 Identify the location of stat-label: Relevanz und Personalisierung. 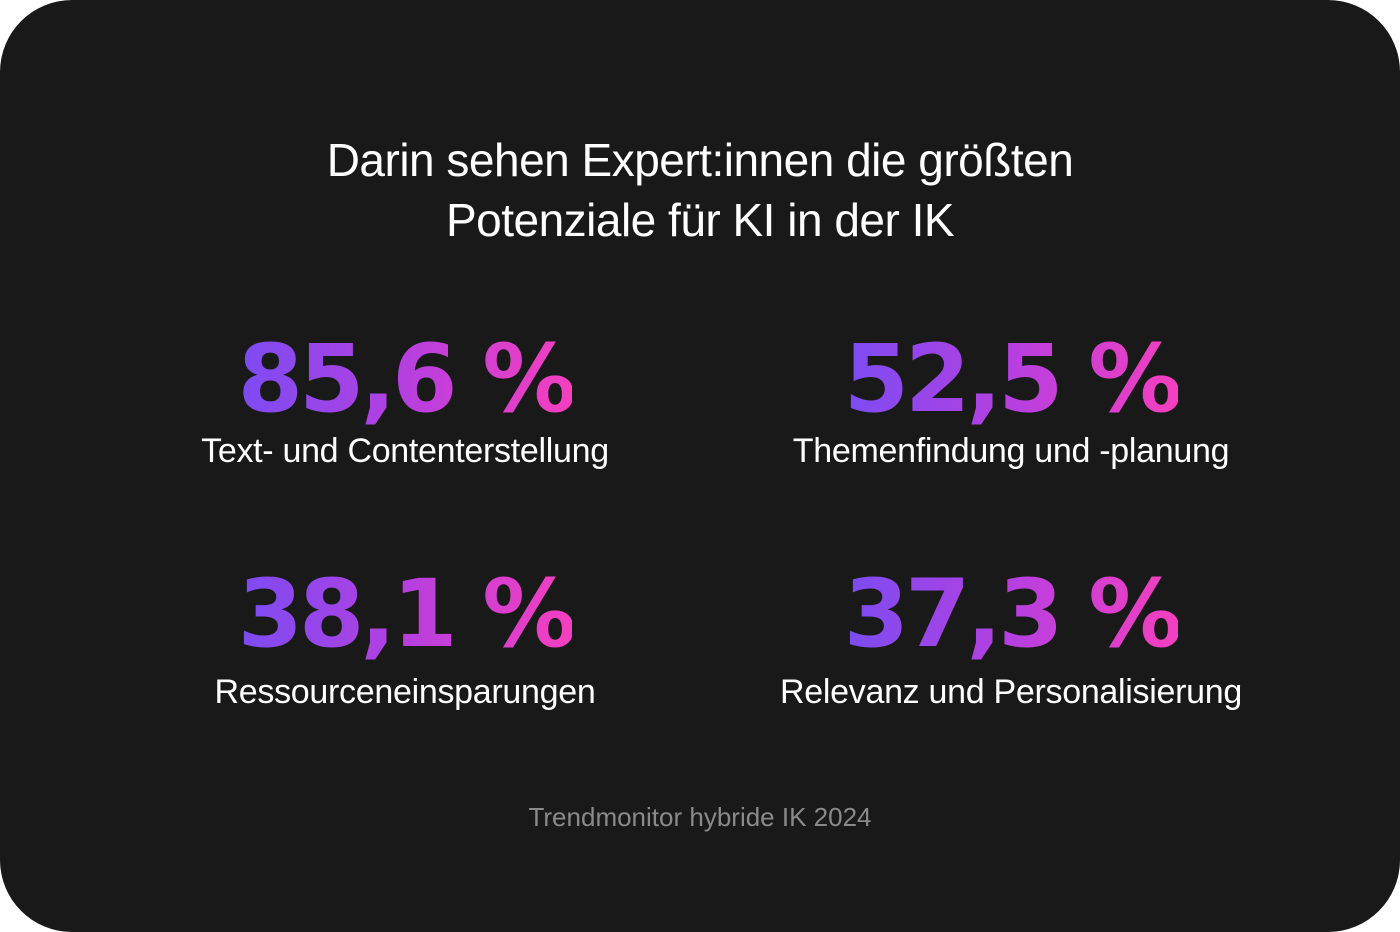
(1011, 692).